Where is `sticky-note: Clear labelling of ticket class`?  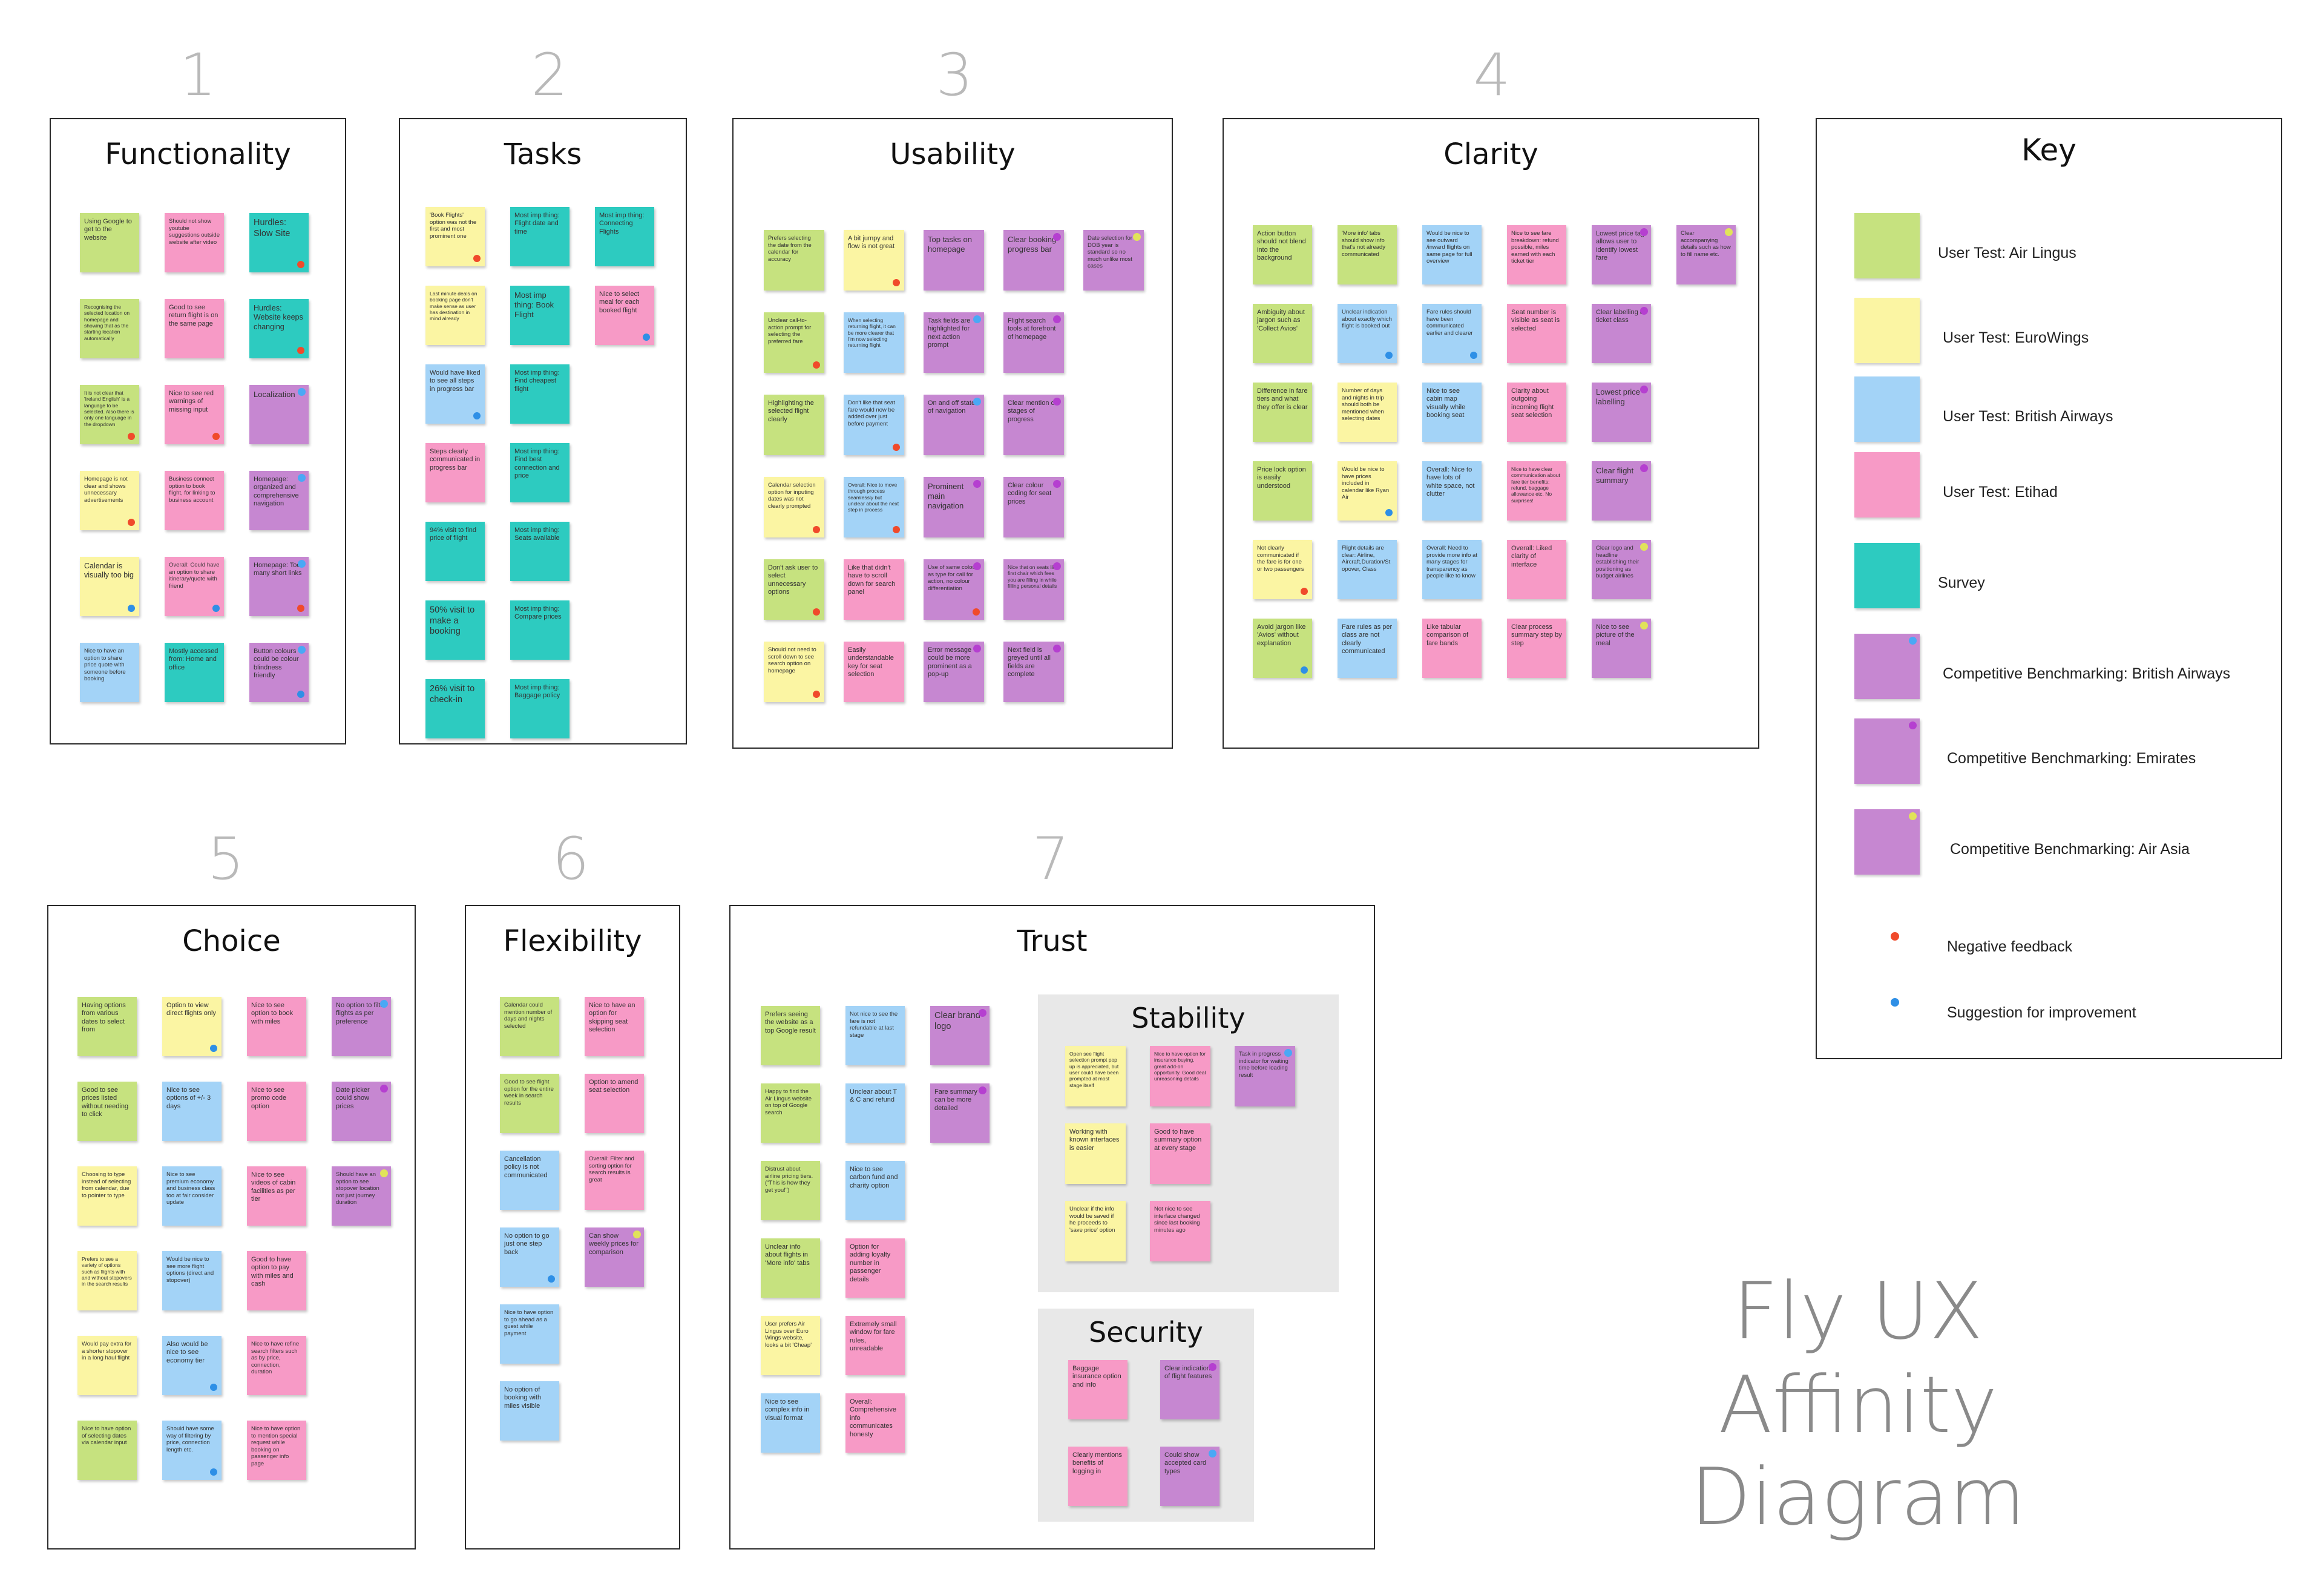
sticky-note: Clear labelling of ticket class is located at coordinates (1621, 333).